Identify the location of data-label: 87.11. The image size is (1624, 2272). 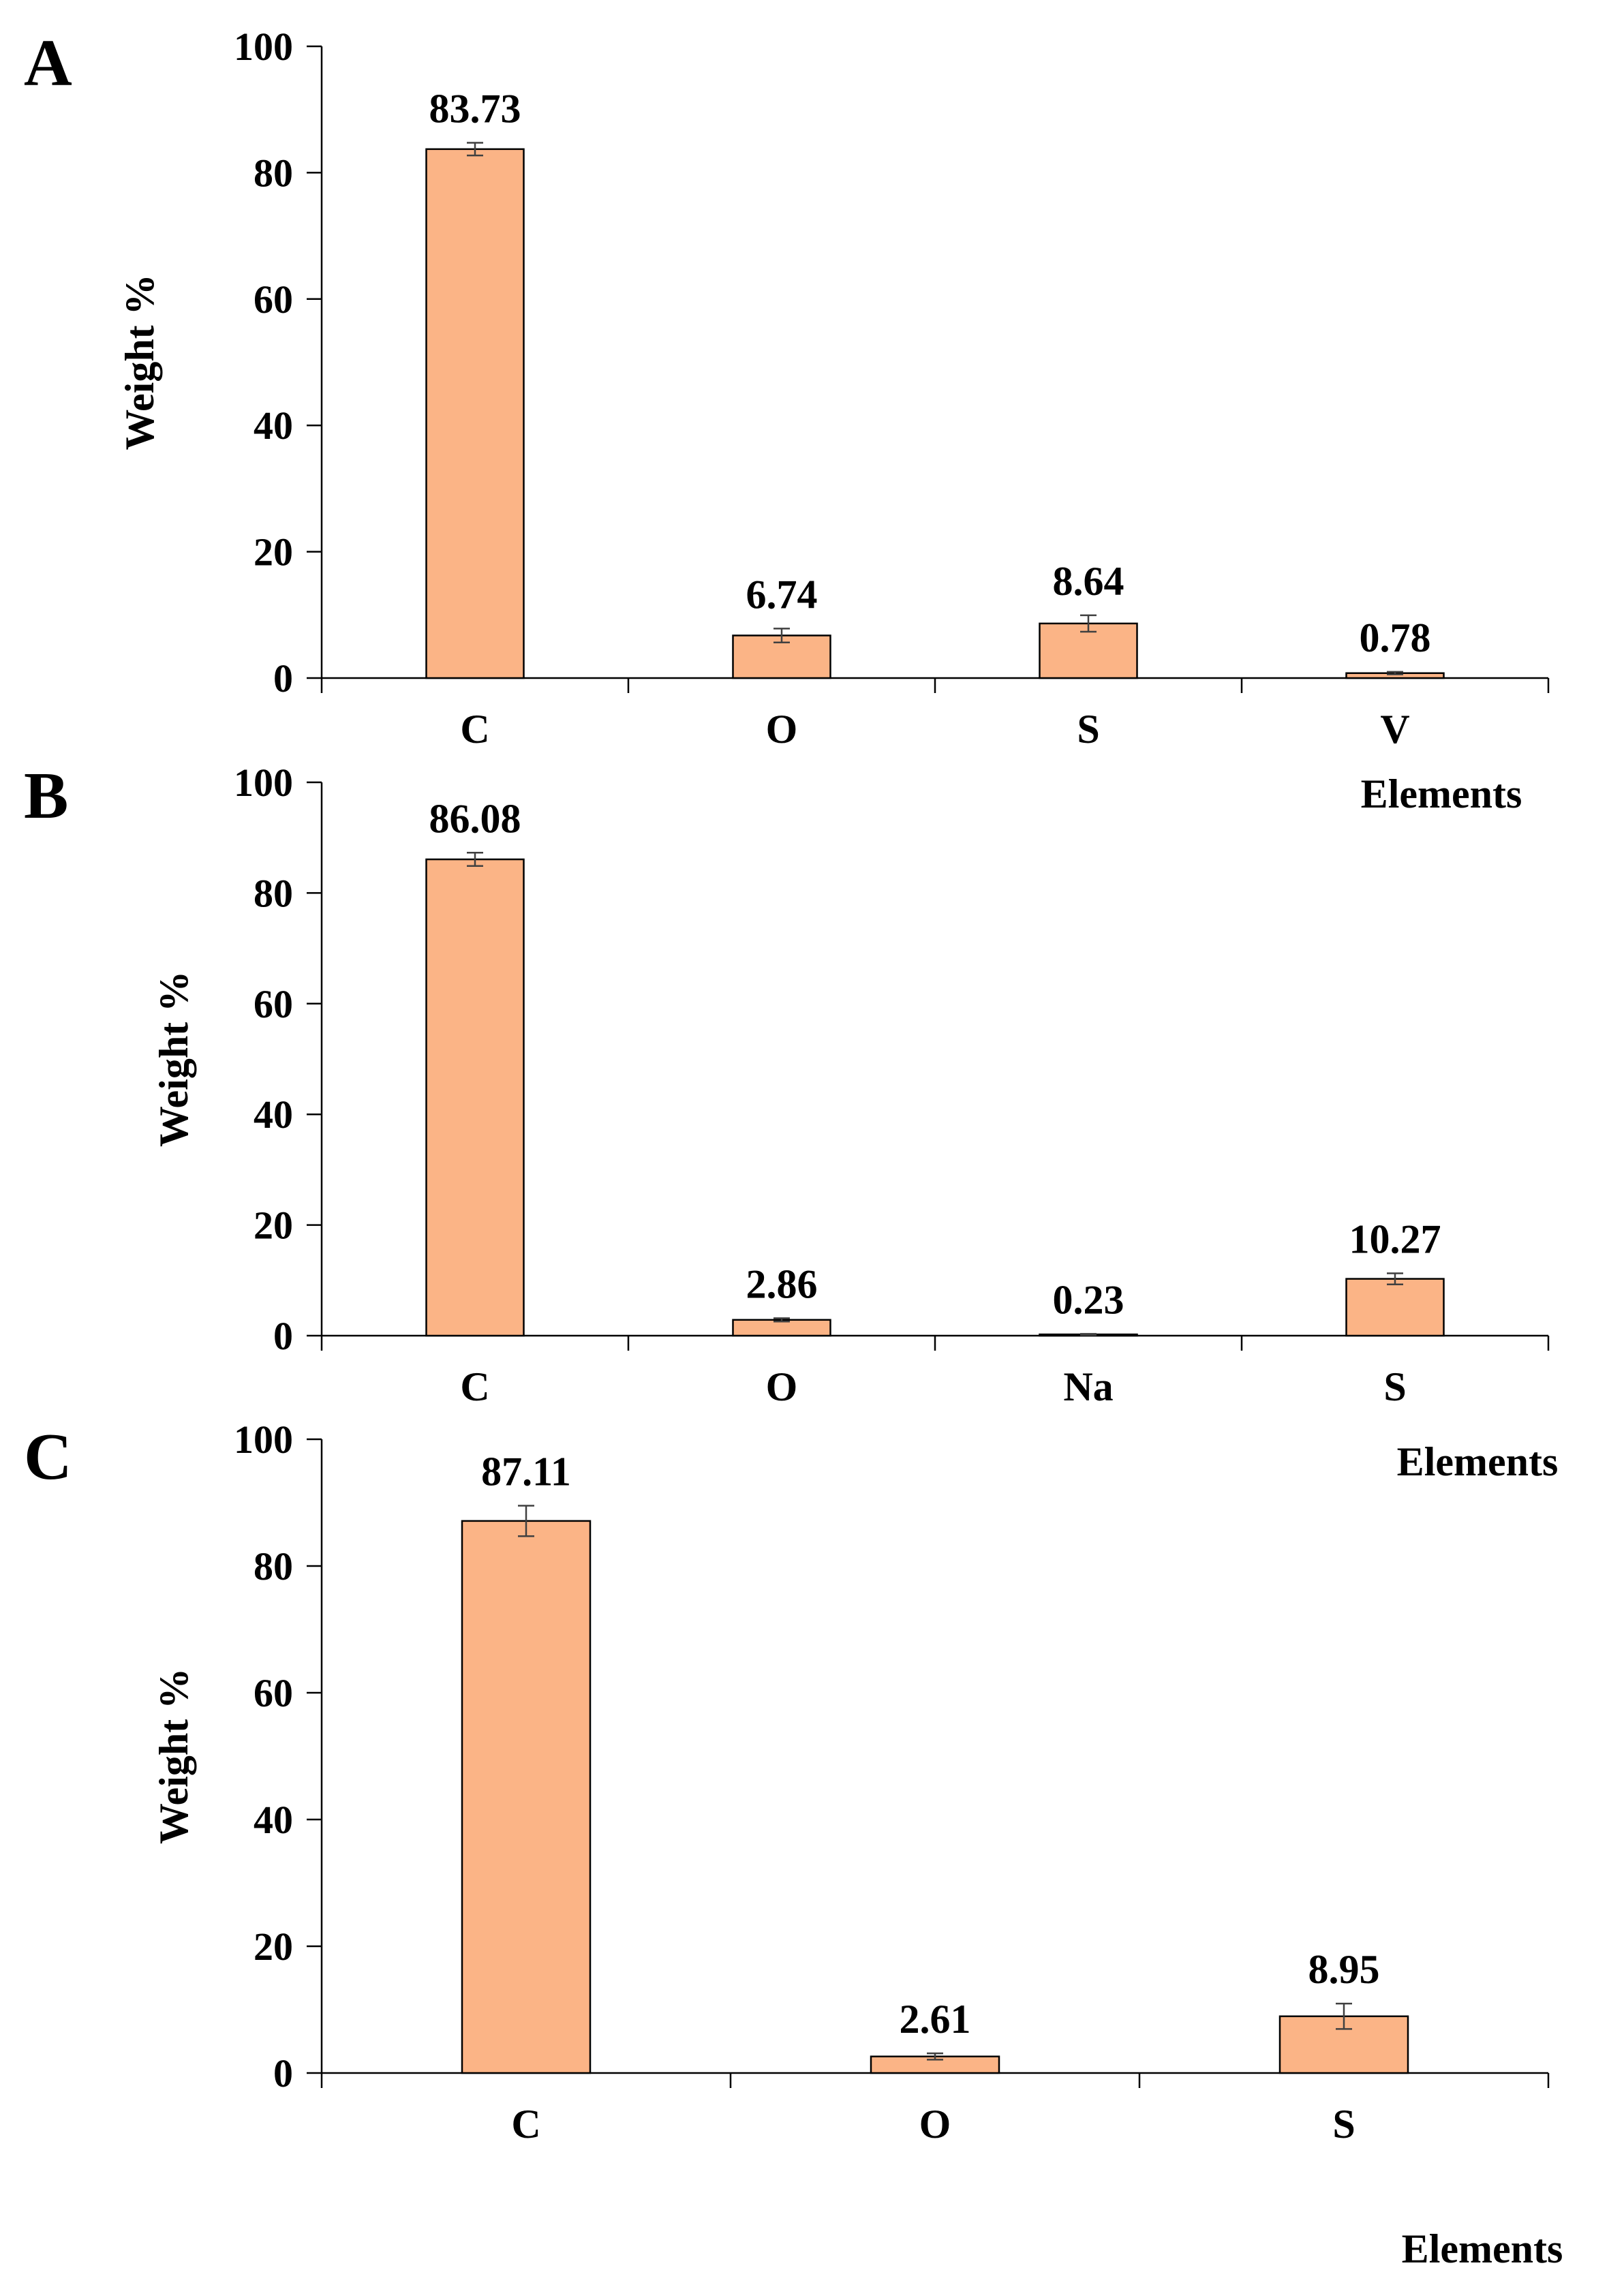
(526, 1472).